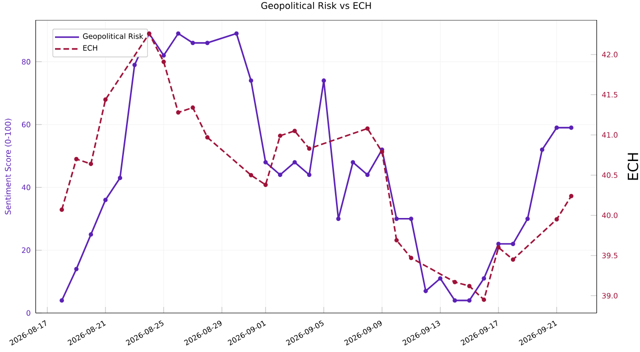 The image size is (640, 352). Describe the element at coordinates (633, 166) in the screenshot. I see `y2-axis-title: ECH` at that location.